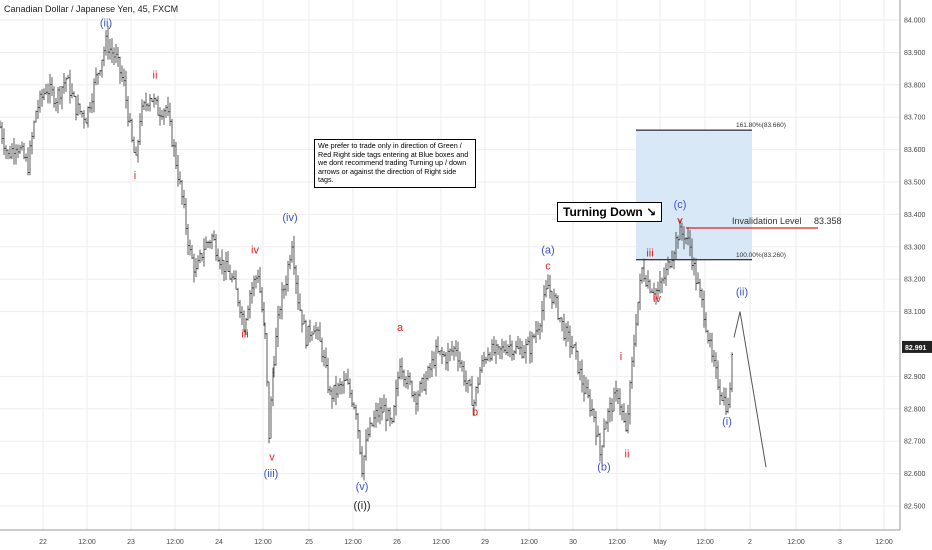  What do you see at coordinates (362, 487) in the screenshot?
I see `wave-label: (v)` at bounding box center [362, 487].